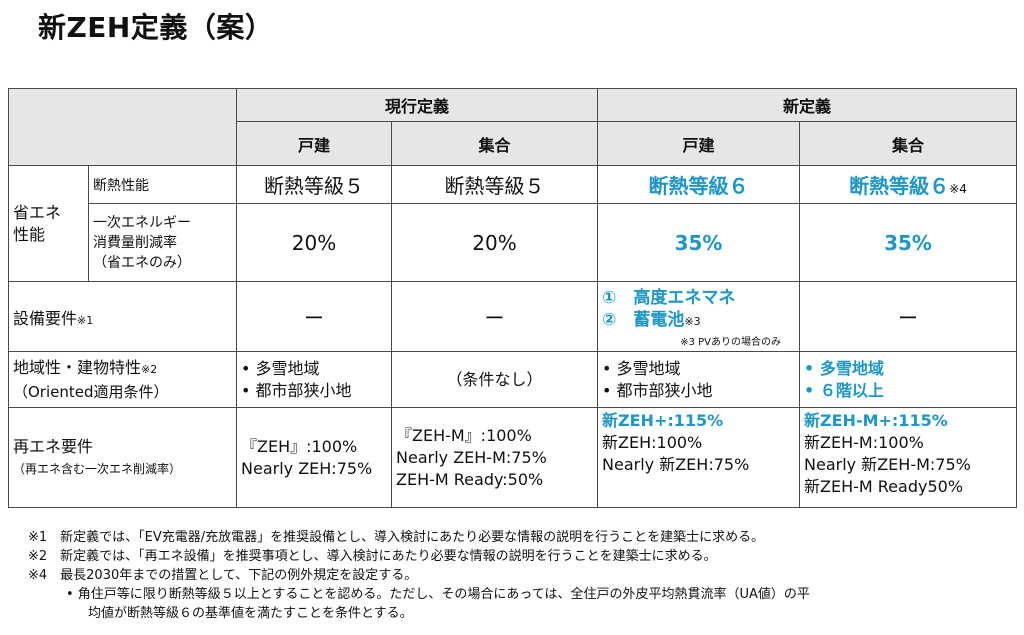 Image resolution: width=1024 pixels, height=635 pixels. Describe the element at coordinates (669, 298) in the screenshot. I see `equipment-item-energy-management: ① 高度エネマネ` at that location.